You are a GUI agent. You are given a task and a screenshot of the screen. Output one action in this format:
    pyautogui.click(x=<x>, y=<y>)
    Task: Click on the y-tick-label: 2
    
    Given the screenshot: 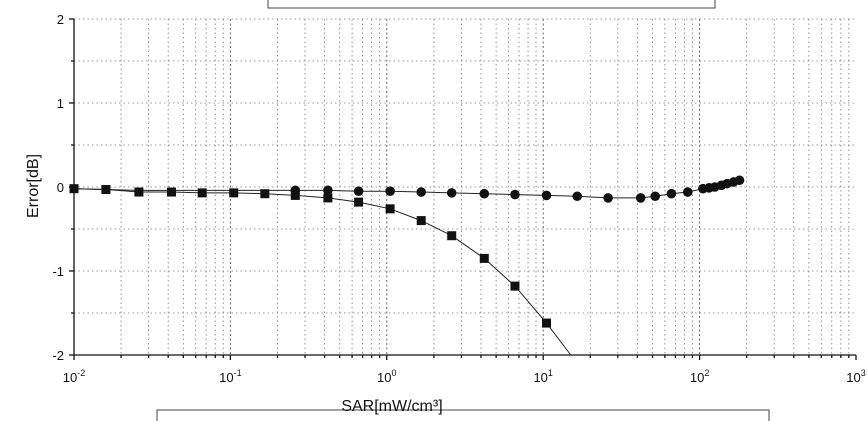 What is the action you would take?
    pyautogui.click(x=60, y=19)
    